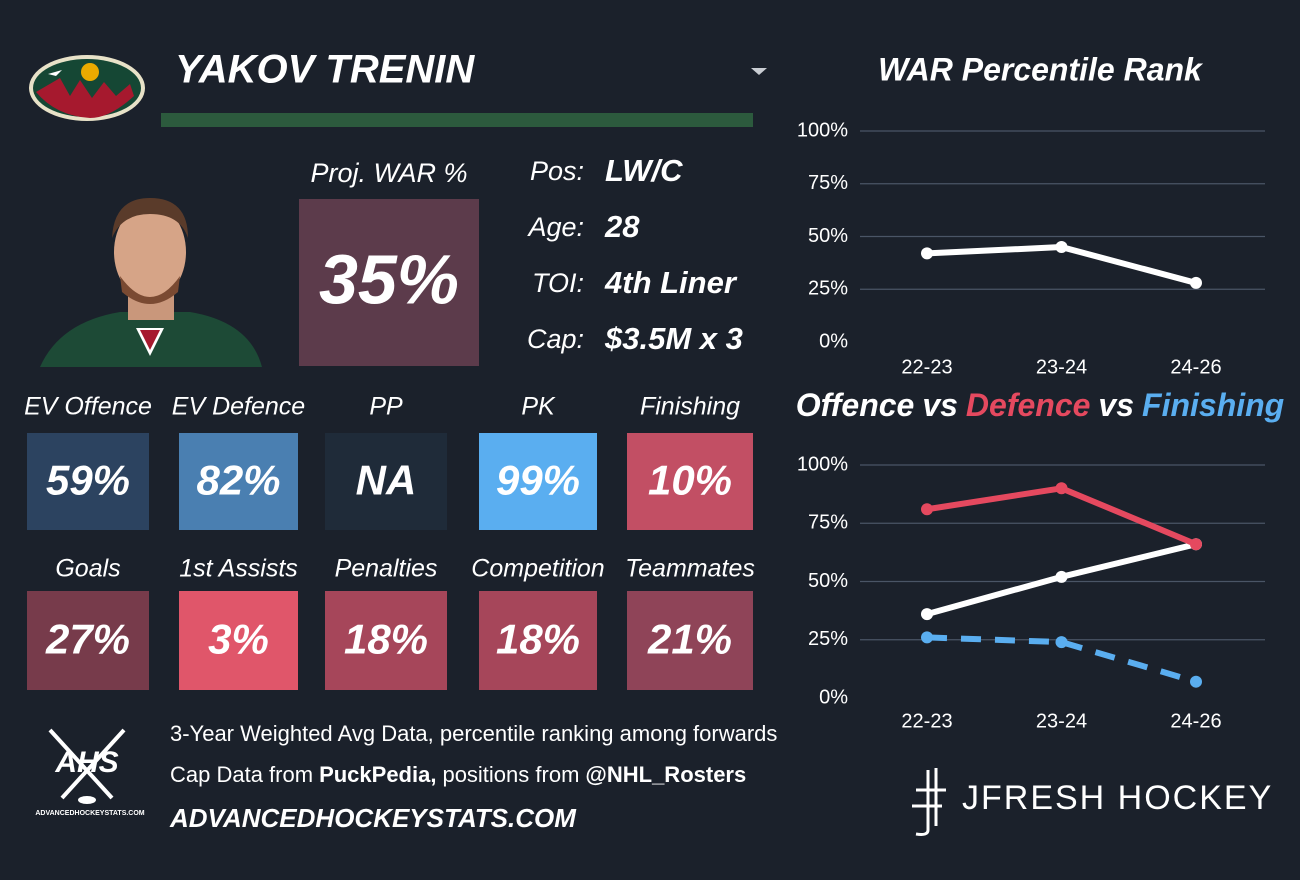  I want to click on tile-value: 59%, so click(88, 480).